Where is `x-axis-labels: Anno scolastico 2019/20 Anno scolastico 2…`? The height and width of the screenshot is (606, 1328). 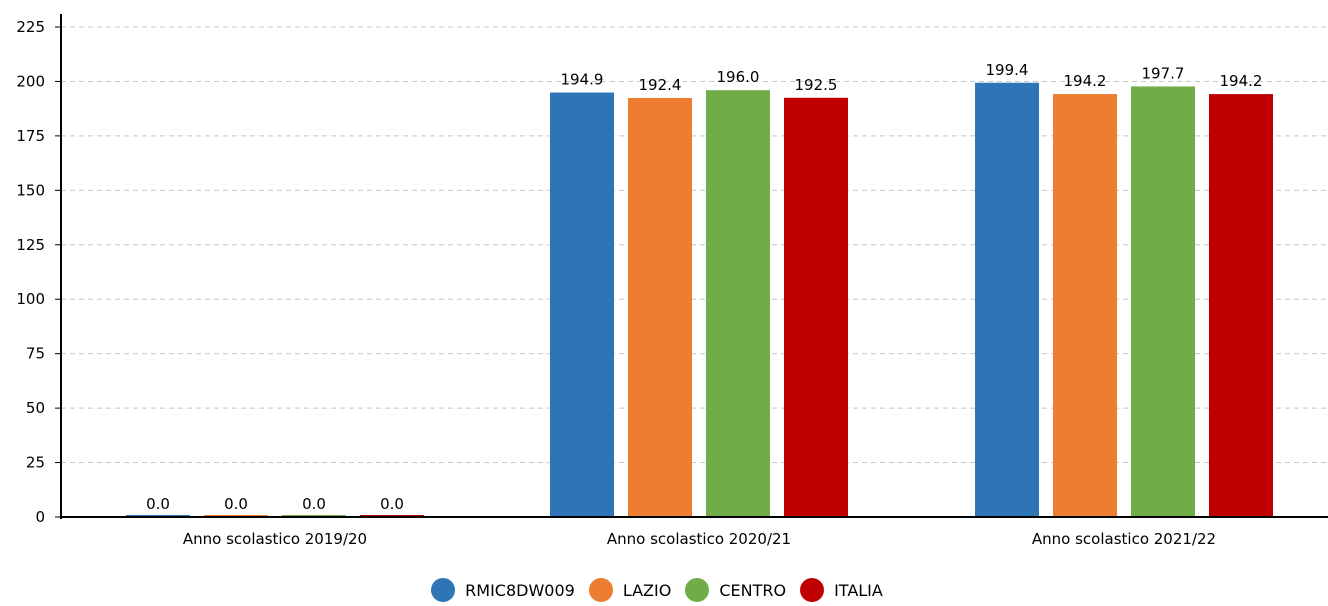 x-axis-labels: Anno scolastico 2019/20 Anno scolastico 2… is located at coordinates (699, 539).